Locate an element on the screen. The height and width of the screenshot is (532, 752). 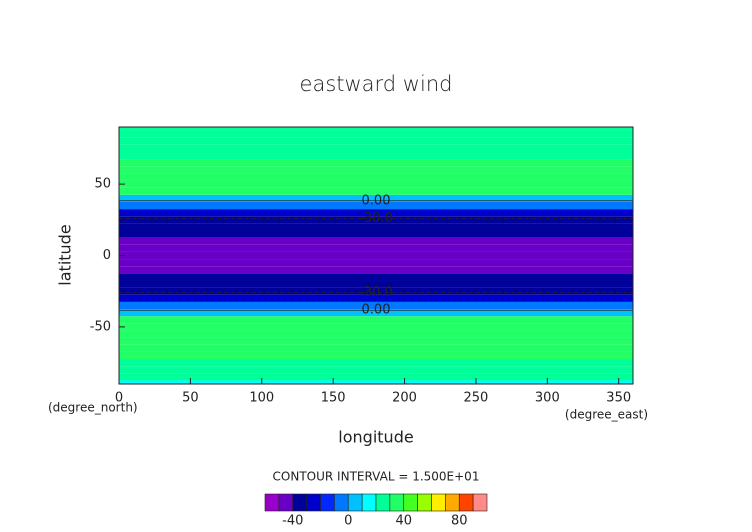
y-tick-label: -50 is located at coordinates (100, 326).